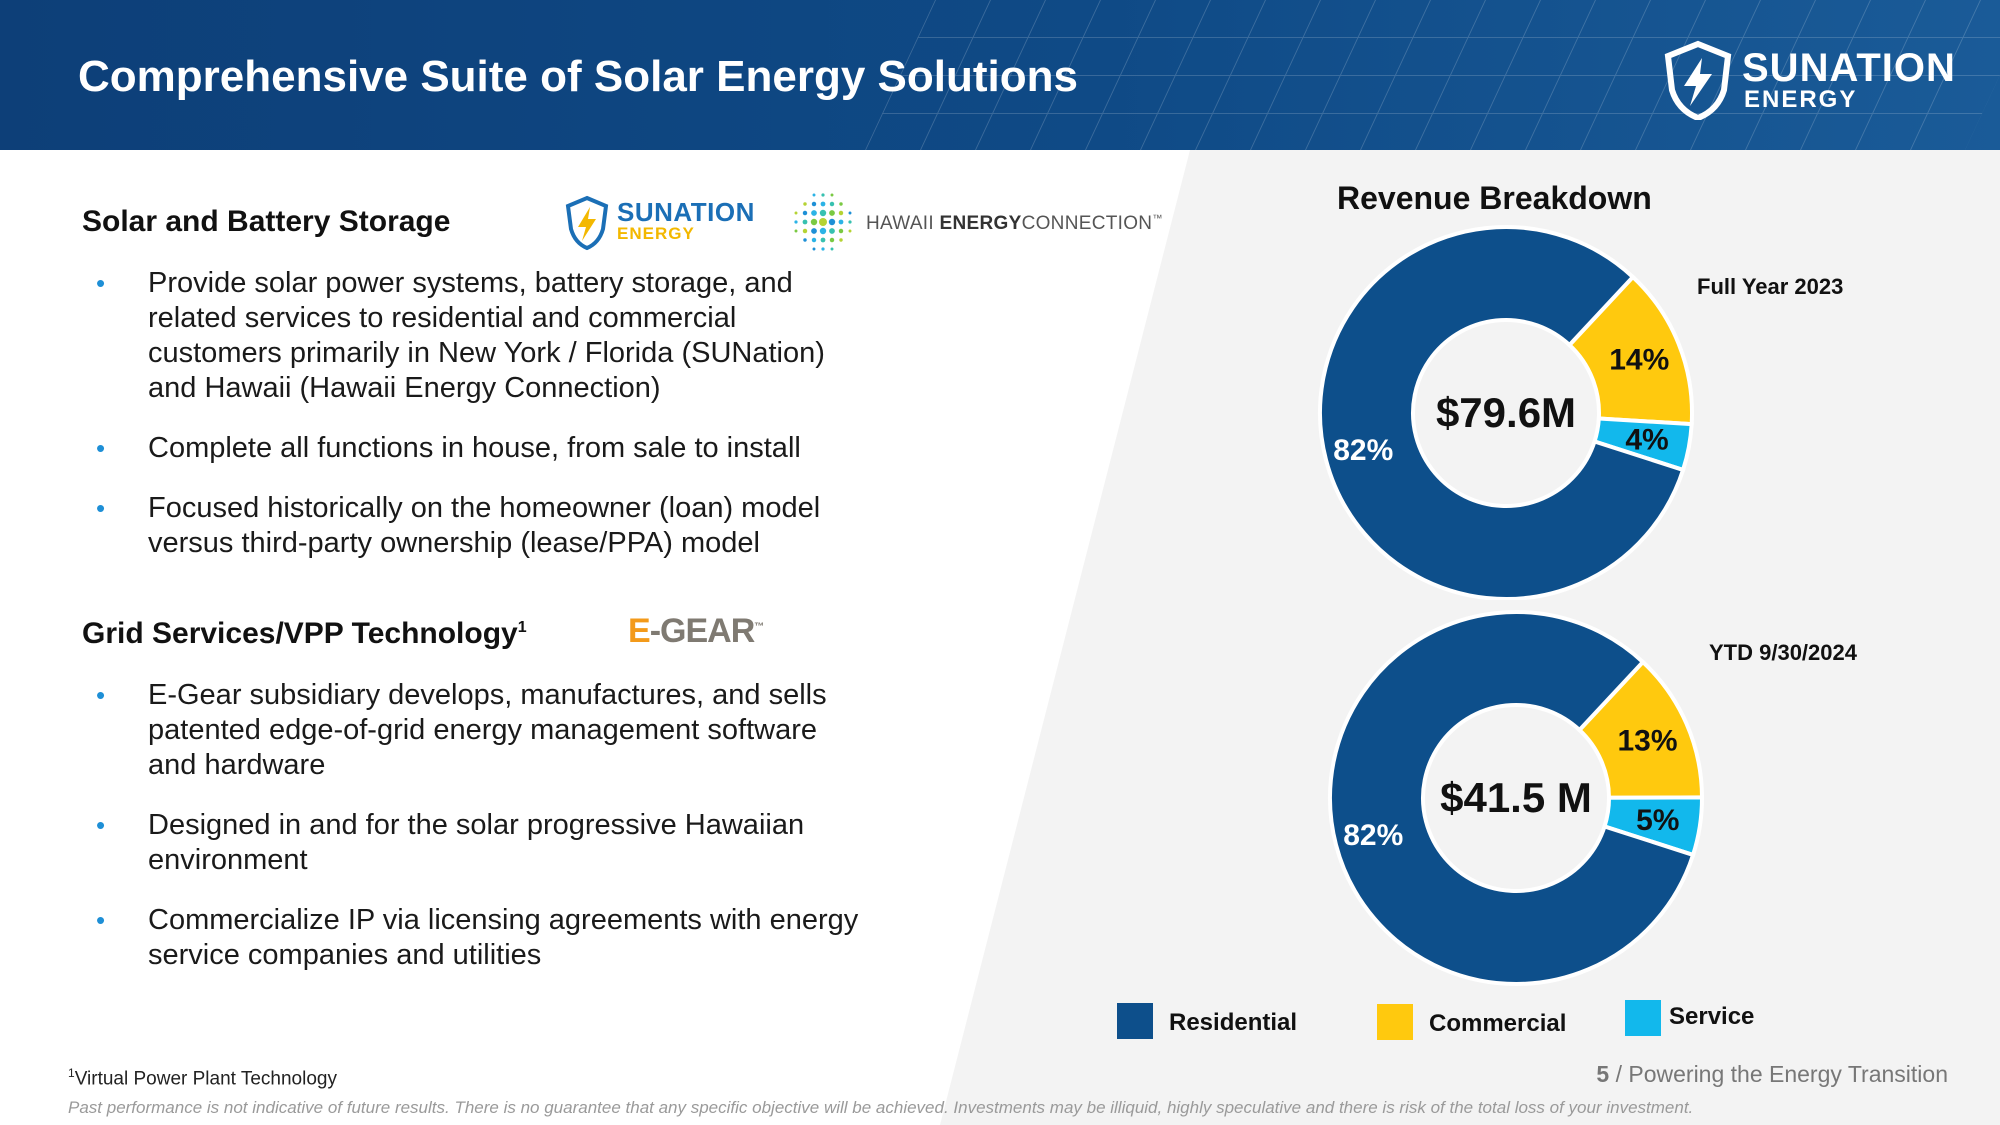  I want to click on chart-label-fy2023: Full Year 2023, so click(1770, 286).